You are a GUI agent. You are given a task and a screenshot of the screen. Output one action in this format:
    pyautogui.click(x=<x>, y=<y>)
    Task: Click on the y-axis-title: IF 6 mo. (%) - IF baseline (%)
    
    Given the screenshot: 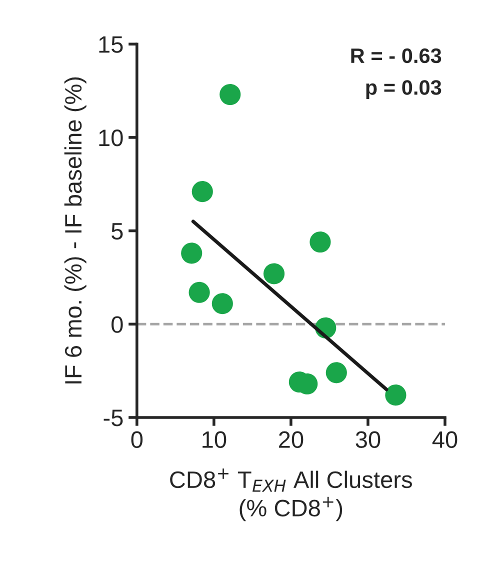 What is the action you would take?
    pyautogui.click(x=75, y=230)
    